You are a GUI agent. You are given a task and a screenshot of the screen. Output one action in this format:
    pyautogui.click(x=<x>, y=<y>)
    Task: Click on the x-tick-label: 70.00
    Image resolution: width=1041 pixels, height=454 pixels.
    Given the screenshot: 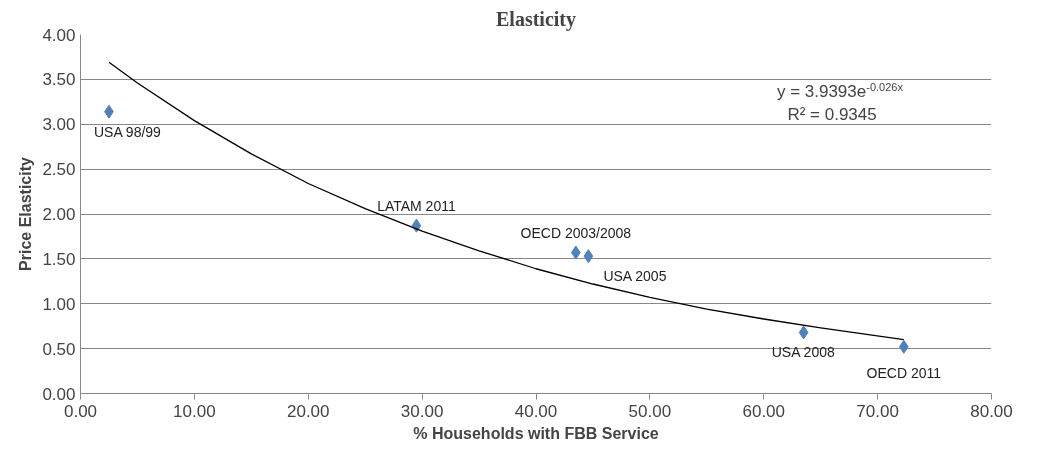 What is the action you would take?
    pyautogui.click(x=877, y=411)
    